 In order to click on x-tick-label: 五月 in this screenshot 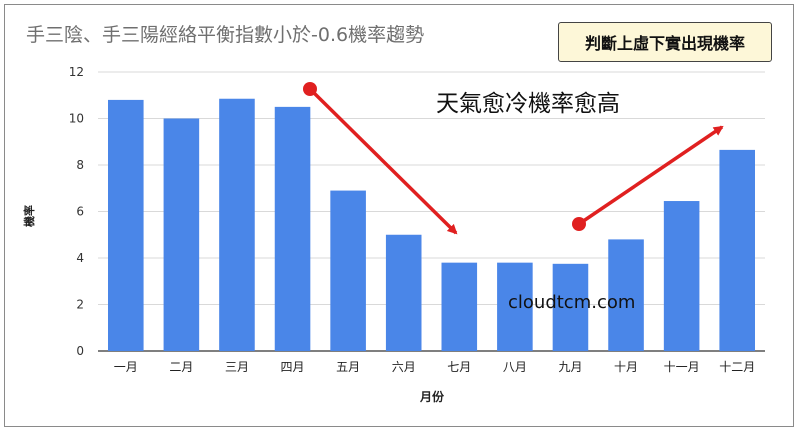, I will do `click(348, 367)`.